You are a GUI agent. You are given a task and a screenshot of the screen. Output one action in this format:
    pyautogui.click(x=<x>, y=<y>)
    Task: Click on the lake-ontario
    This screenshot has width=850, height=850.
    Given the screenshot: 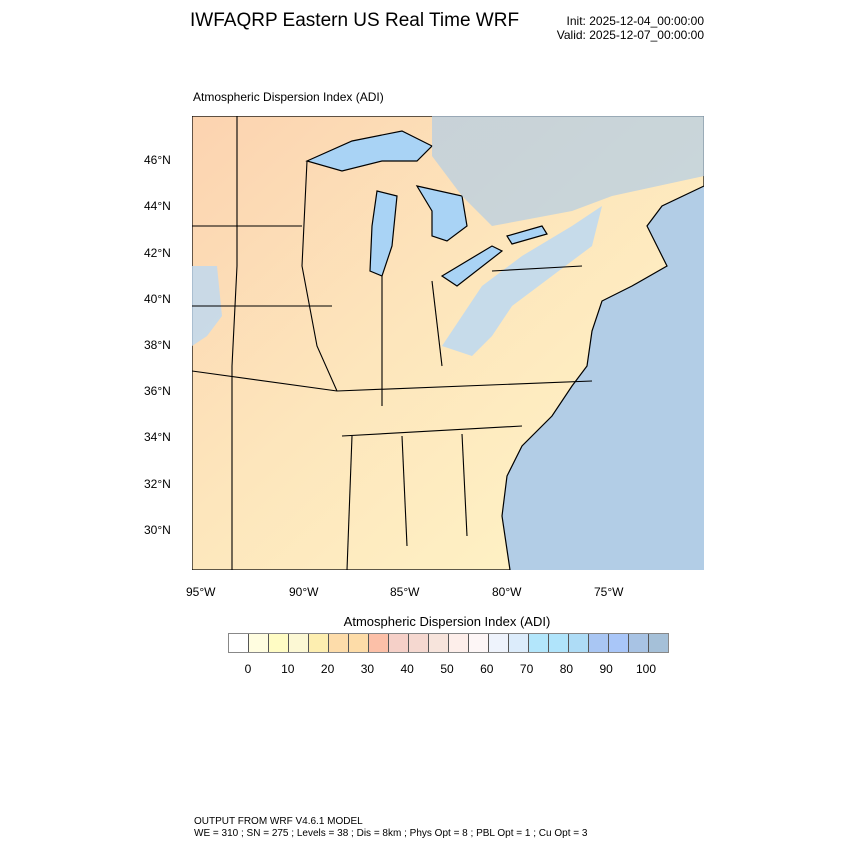 What is the action you would take?
    pyautogui.click(x=527, y=235)
    